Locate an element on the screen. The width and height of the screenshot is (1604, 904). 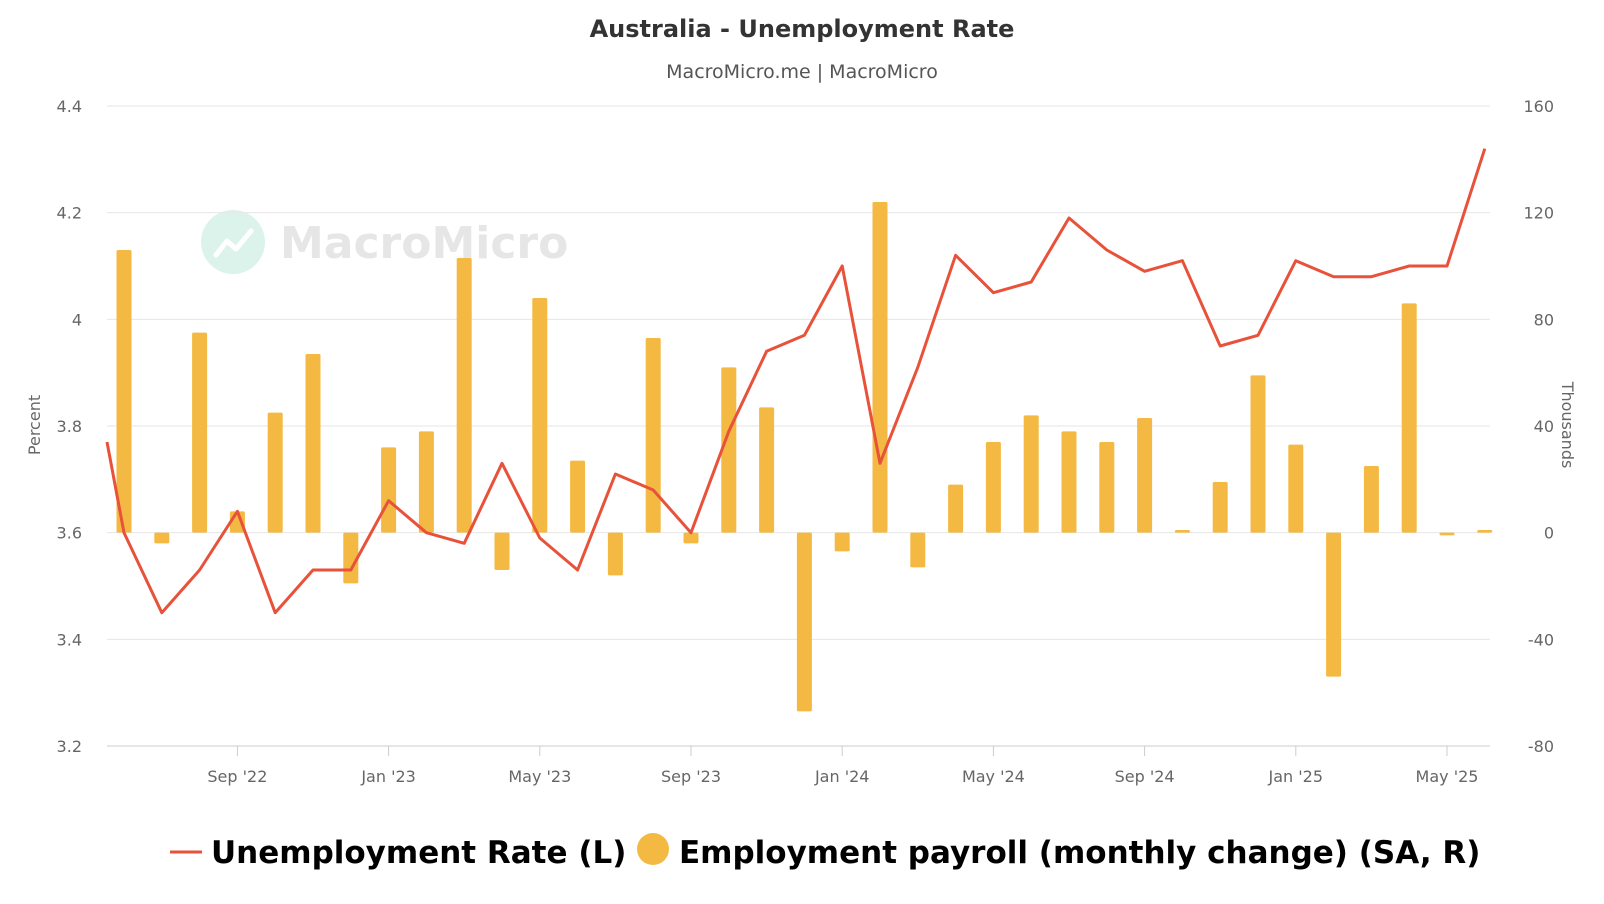
watermark-logo-chart-icon is located at coordinates (233, 243).